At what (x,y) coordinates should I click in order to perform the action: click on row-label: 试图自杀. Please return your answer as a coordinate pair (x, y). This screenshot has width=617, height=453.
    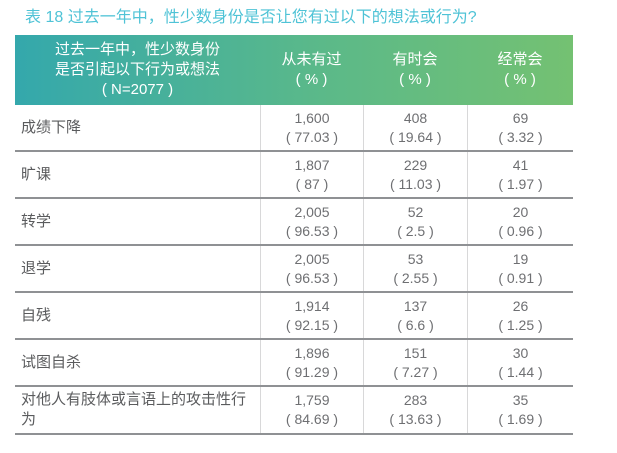
    Looking at the image, I should click on (51, 362).